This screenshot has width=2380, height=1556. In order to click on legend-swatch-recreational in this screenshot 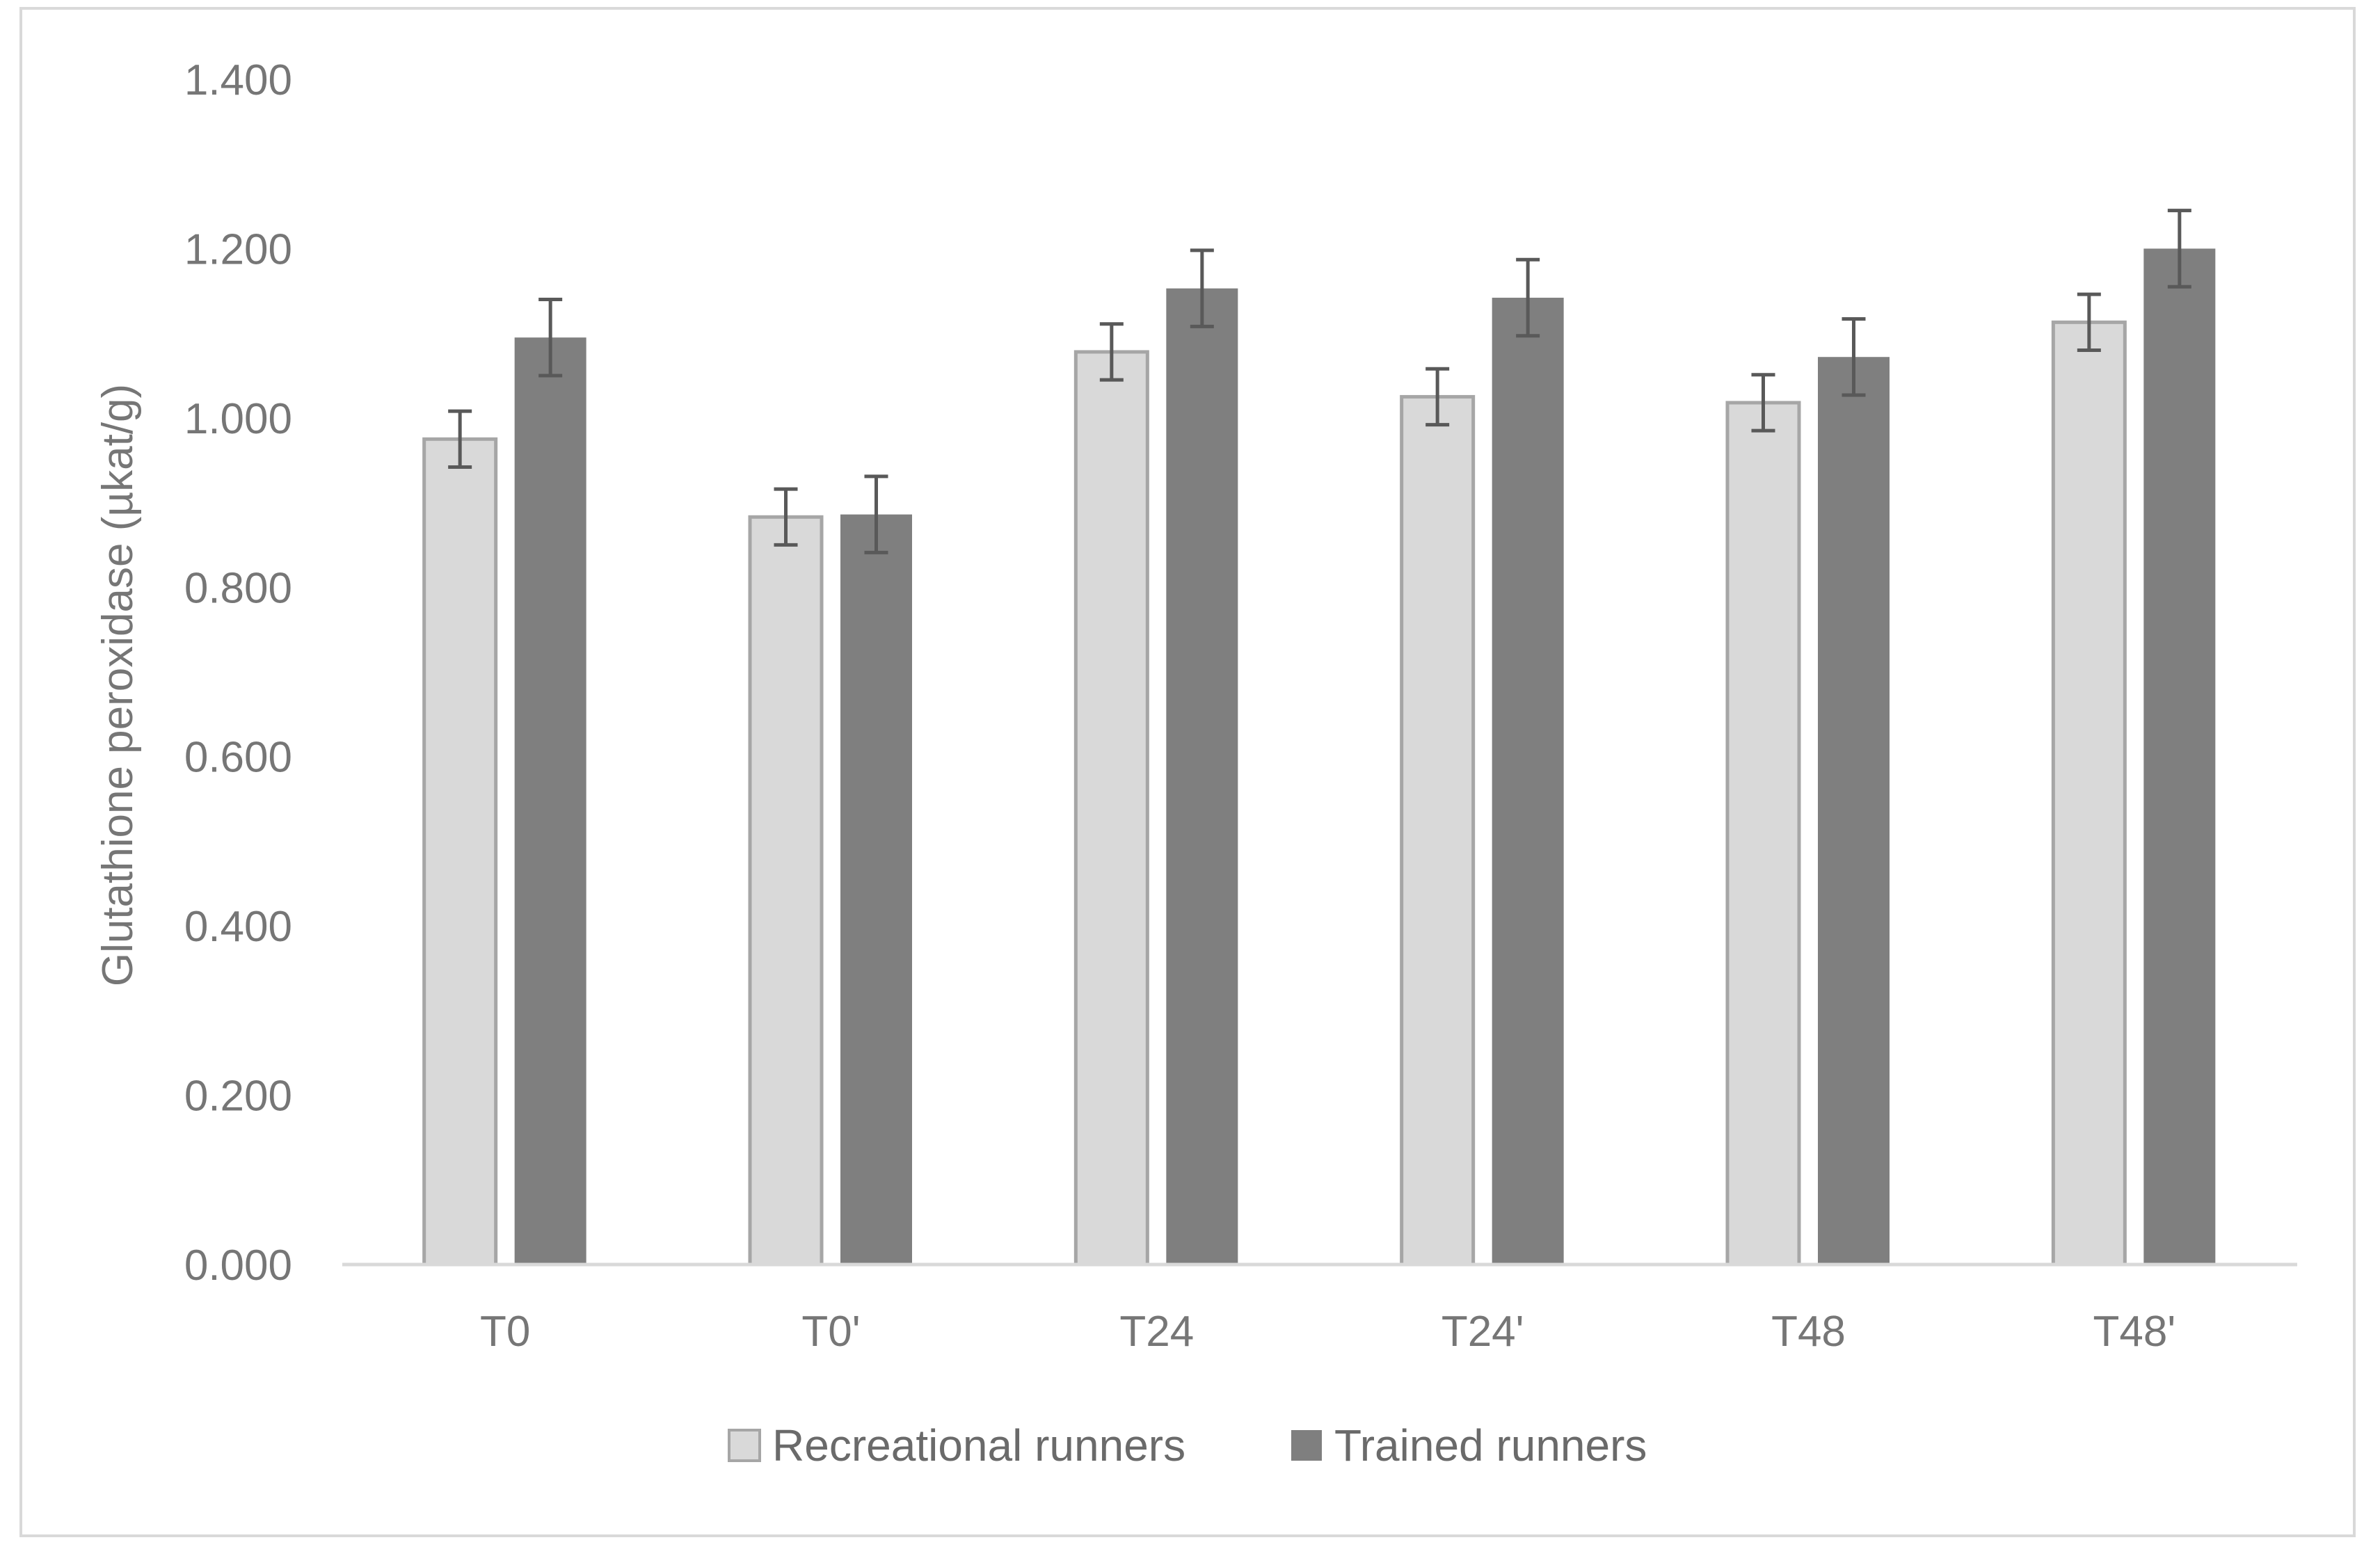, I will do `click(744, 1445)`.